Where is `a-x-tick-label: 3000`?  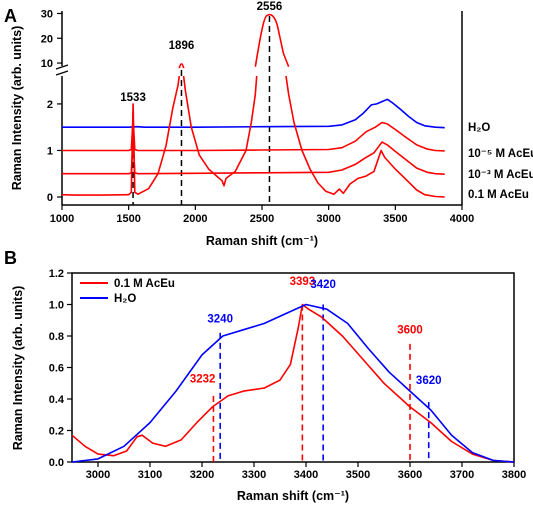 a-x-tick-label: 3000 is located at coordinates (328, 219).